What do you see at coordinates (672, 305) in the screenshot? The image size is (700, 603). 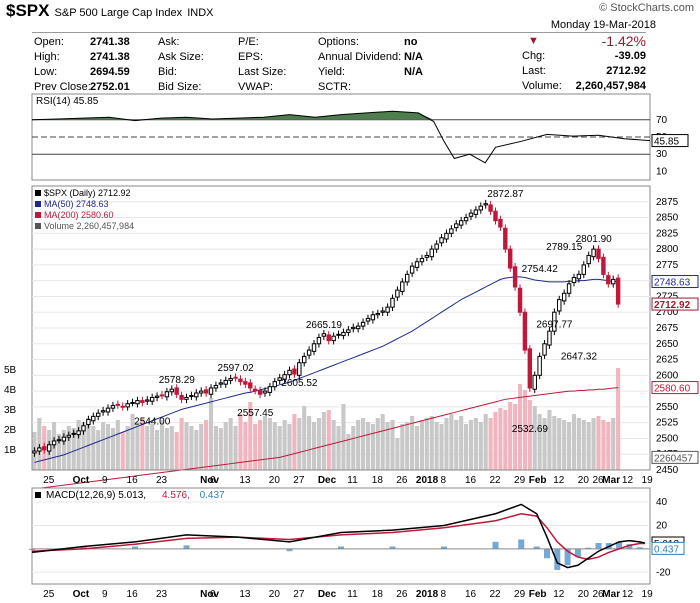 I see `price-right-label: 2712.92` at bounding box center [672, 305].